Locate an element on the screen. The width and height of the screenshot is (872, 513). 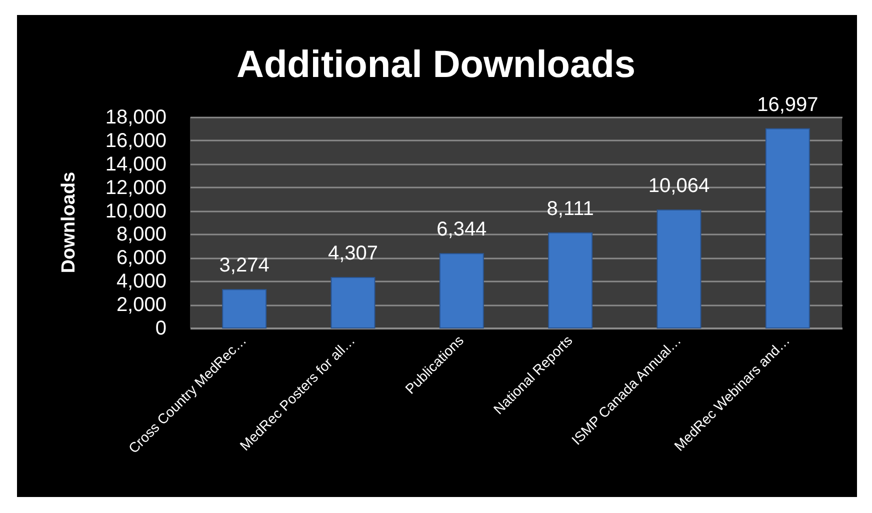
data-label: 3,274 is located at coordinates (244, 265).